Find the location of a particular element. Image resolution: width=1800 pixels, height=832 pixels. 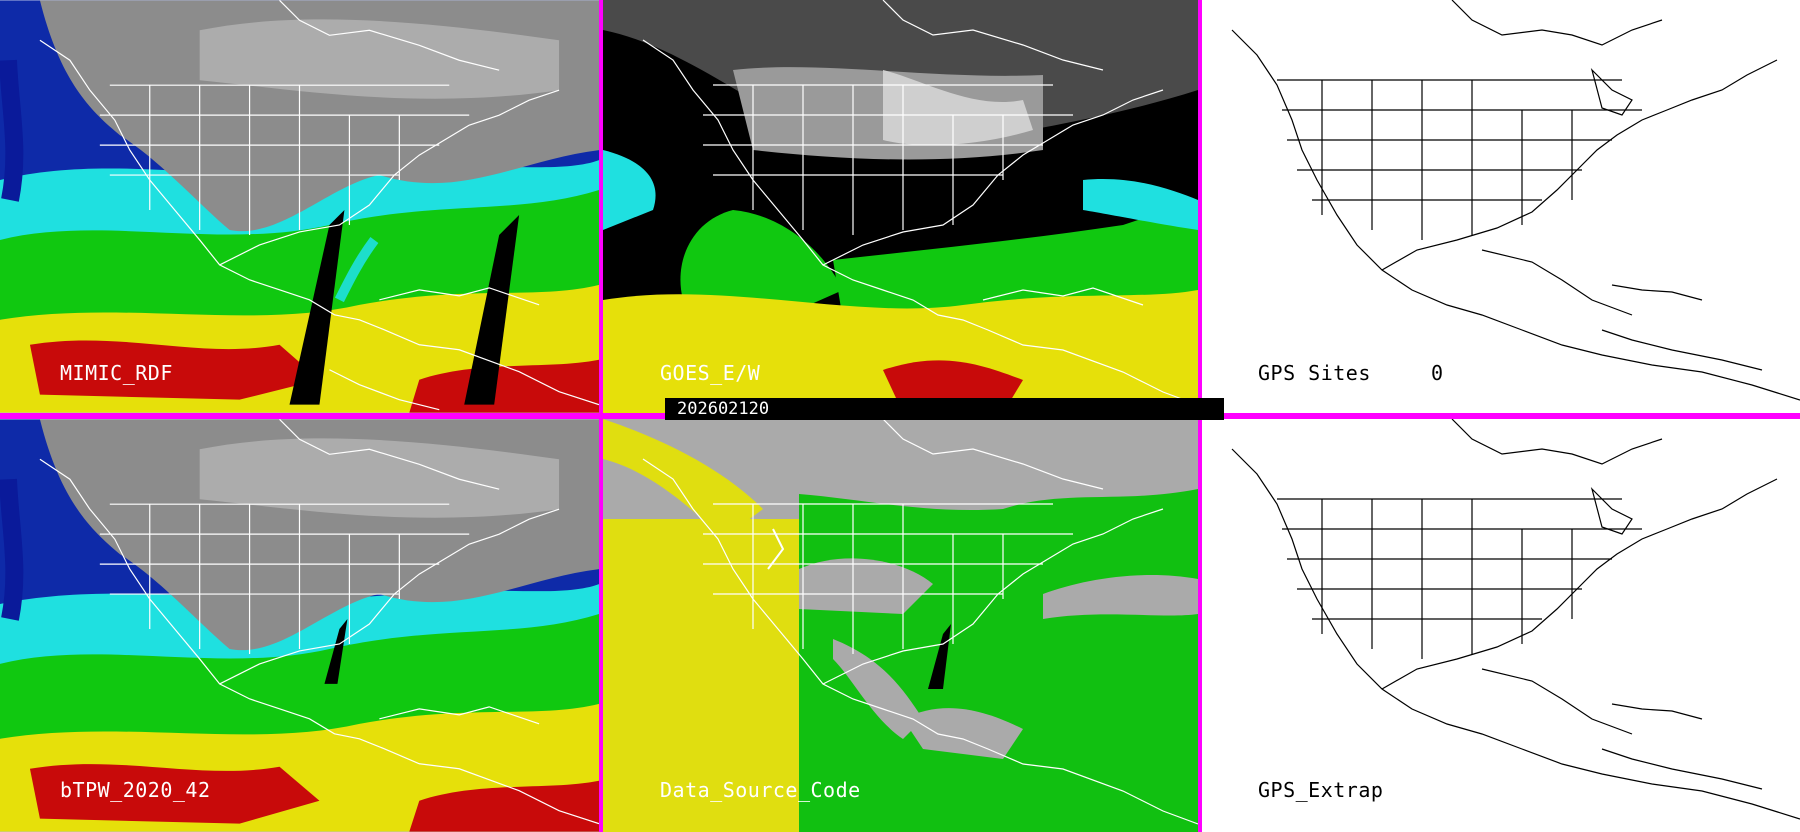

divider-vertical-right-lower is located at coordinates (1200, 625).